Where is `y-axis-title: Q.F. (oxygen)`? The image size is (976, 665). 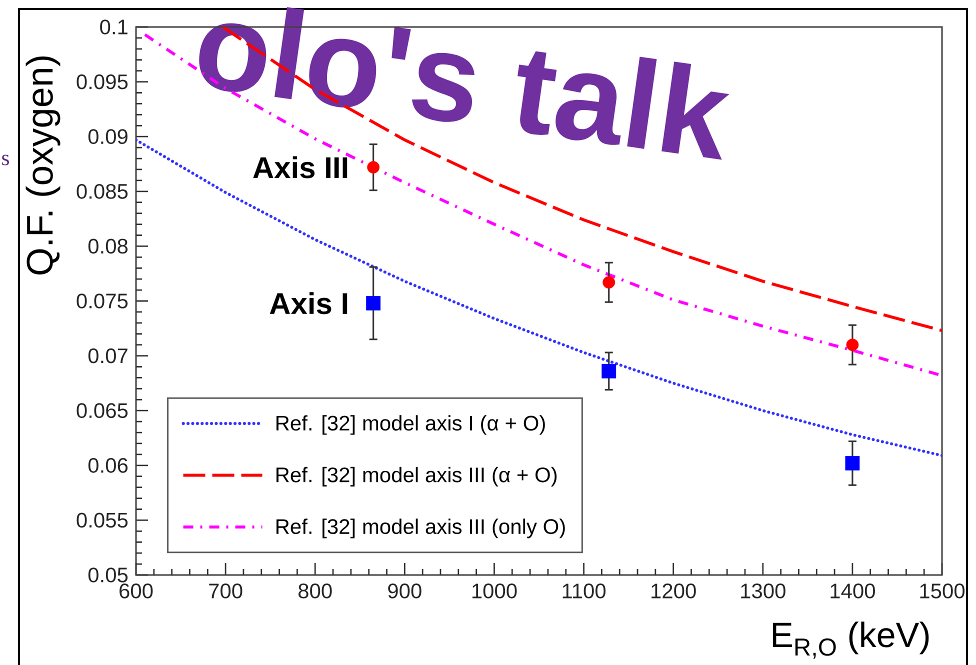
y-axis-title: Q.F. (oxygen) is located at coordinates (43, 165).